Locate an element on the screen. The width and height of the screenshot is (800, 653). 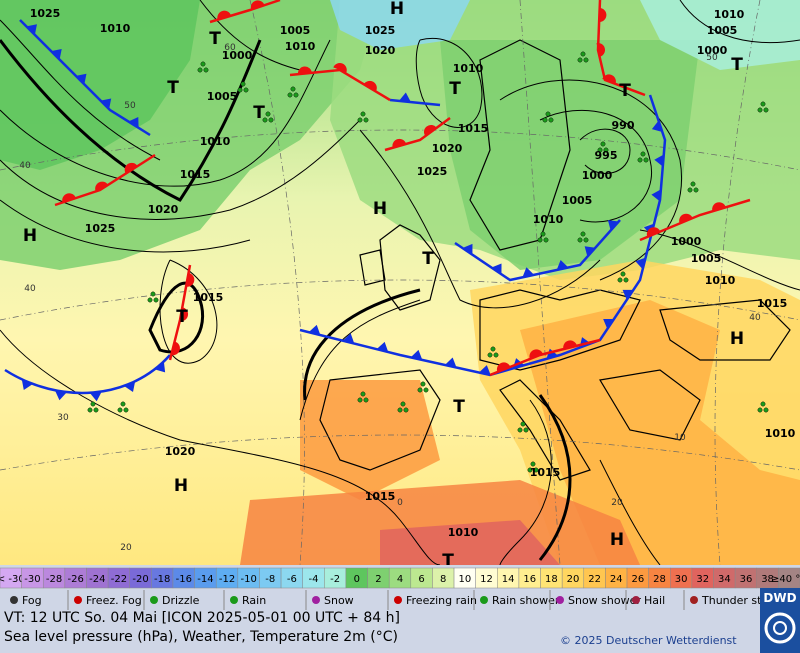
legend-item: Freez. Fog is located at coordinates (114, 600).